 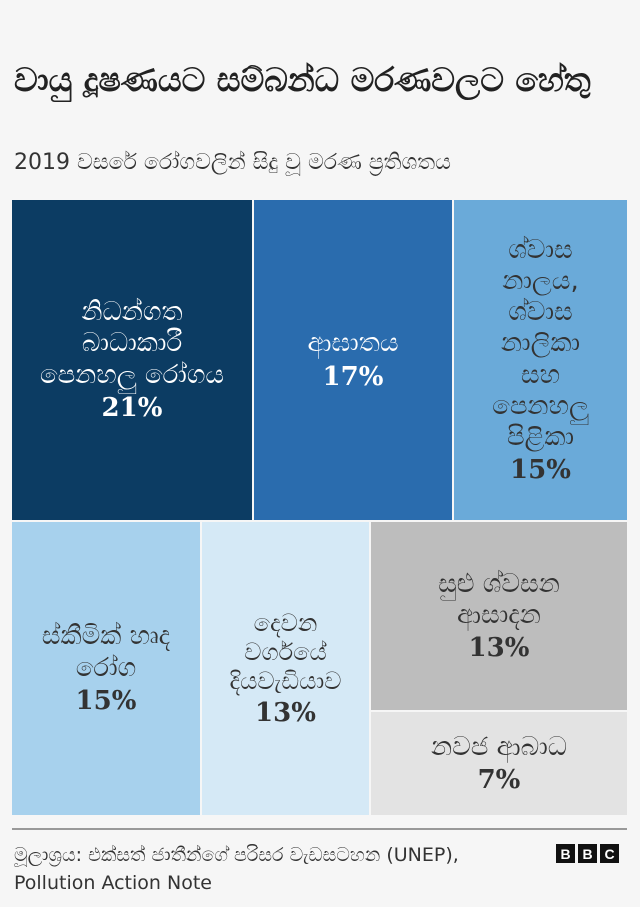 I want to click on footer-divider, so click(x=319, y=829).